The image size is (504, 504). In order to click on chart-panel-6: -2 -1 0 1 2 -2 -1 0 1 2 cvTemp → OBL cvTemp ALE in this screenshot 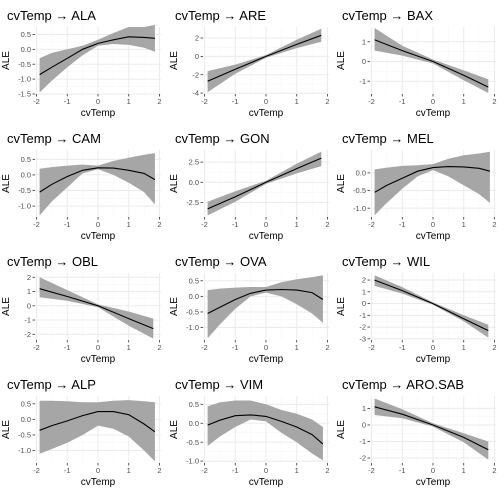, I will do `click(81, 309)`.